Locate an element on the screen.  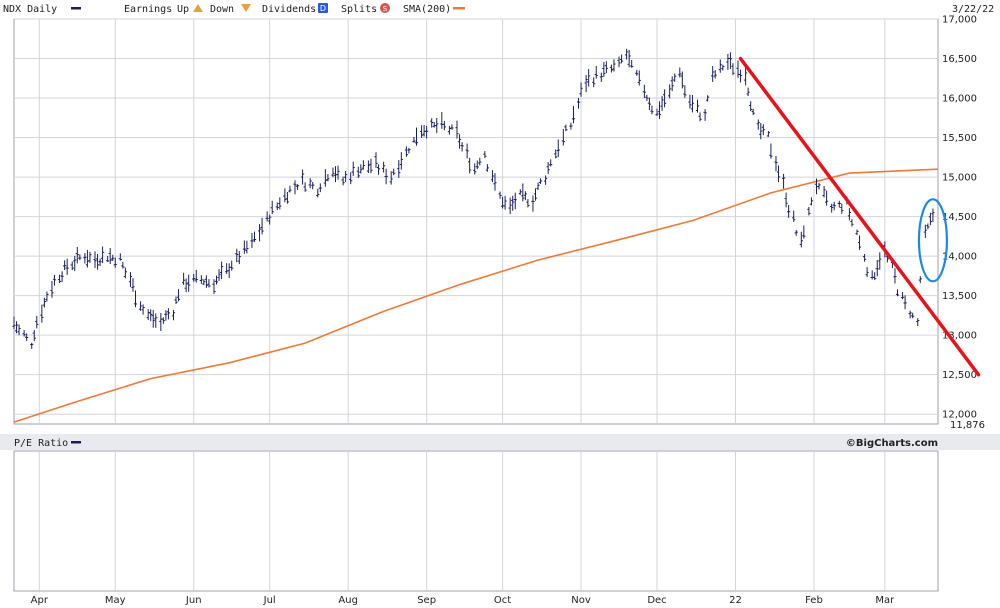
earnings-up-icon is located at coordinates (198, 8).